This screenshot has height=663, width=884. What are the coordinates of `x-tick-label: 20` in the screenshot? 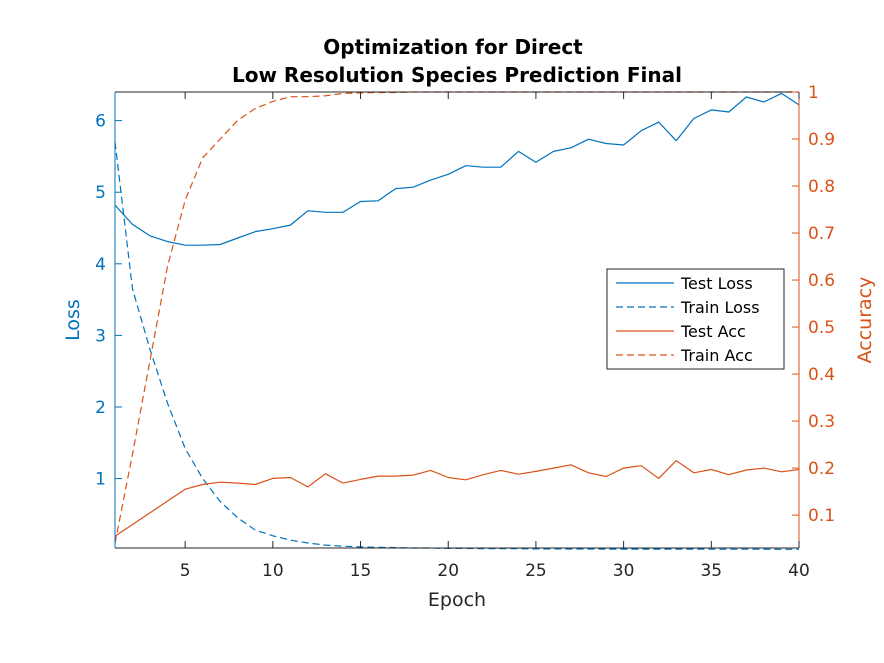 It's located at (448, 571).